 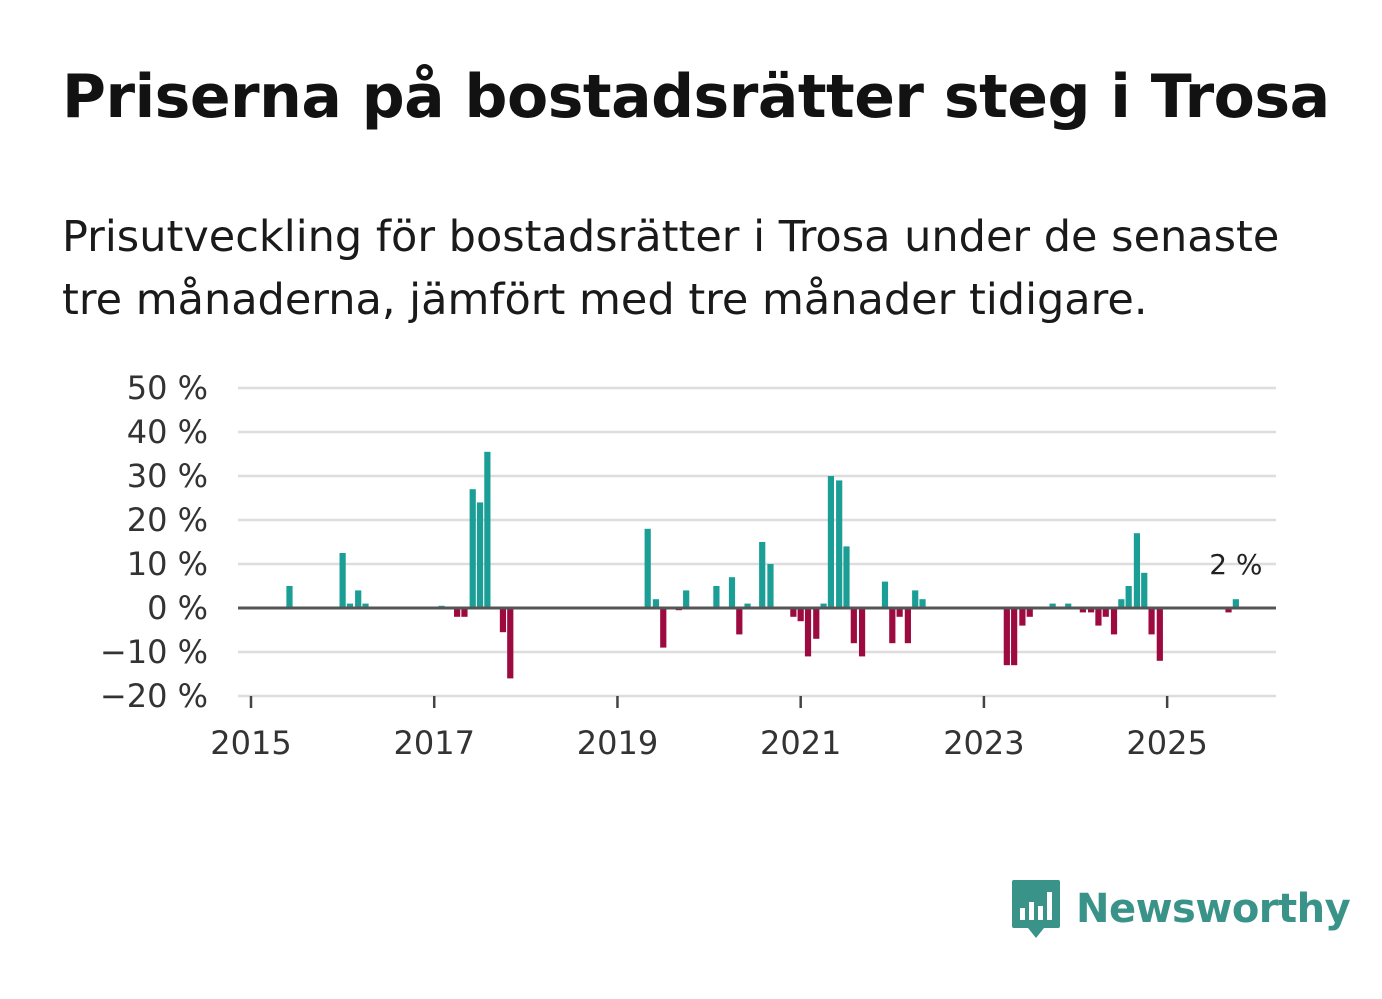 What do you see at coordinates (167, 388) in the screenshot?
I see `y-tick-label: 50 %` at bounding box center [167, 388].